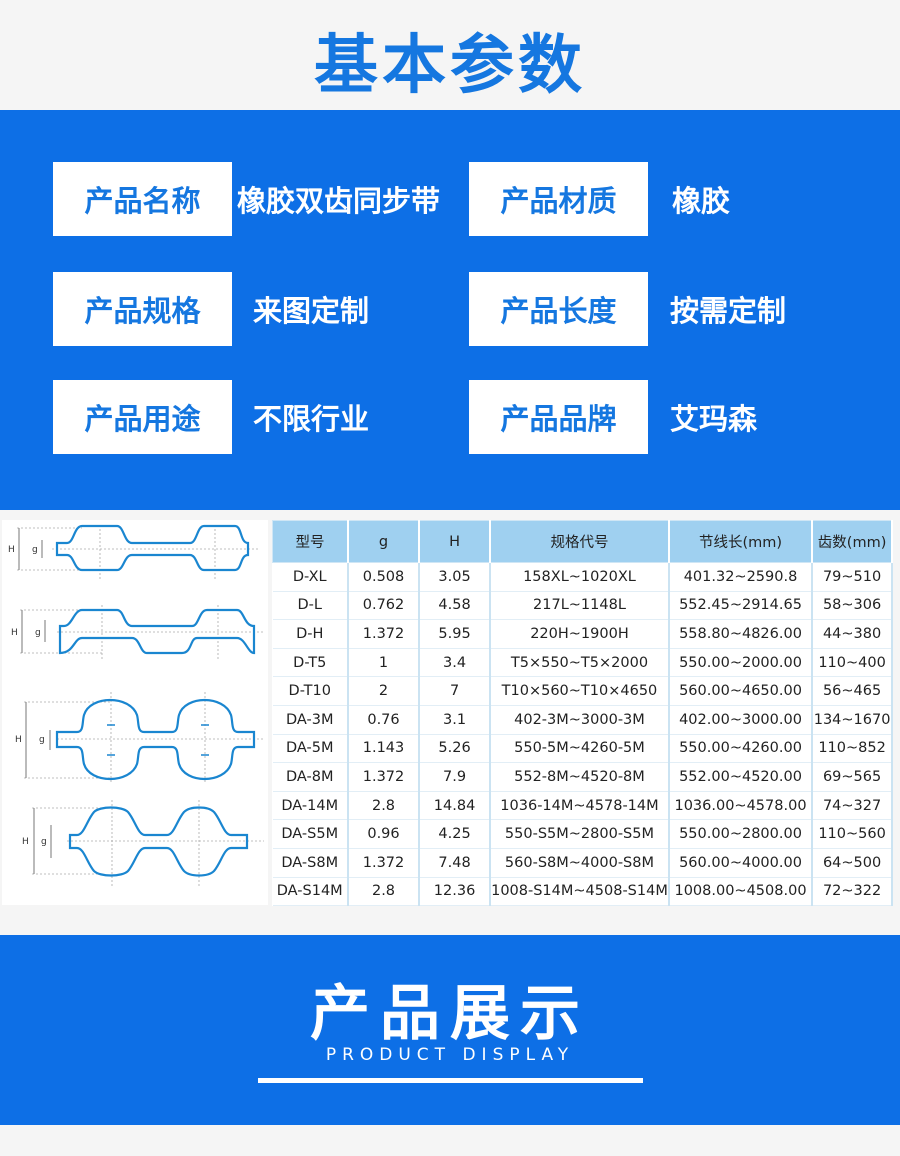 This screenshot has height=1156, width=900. I want to click on param-value: 按需定制, so click(728, 311).